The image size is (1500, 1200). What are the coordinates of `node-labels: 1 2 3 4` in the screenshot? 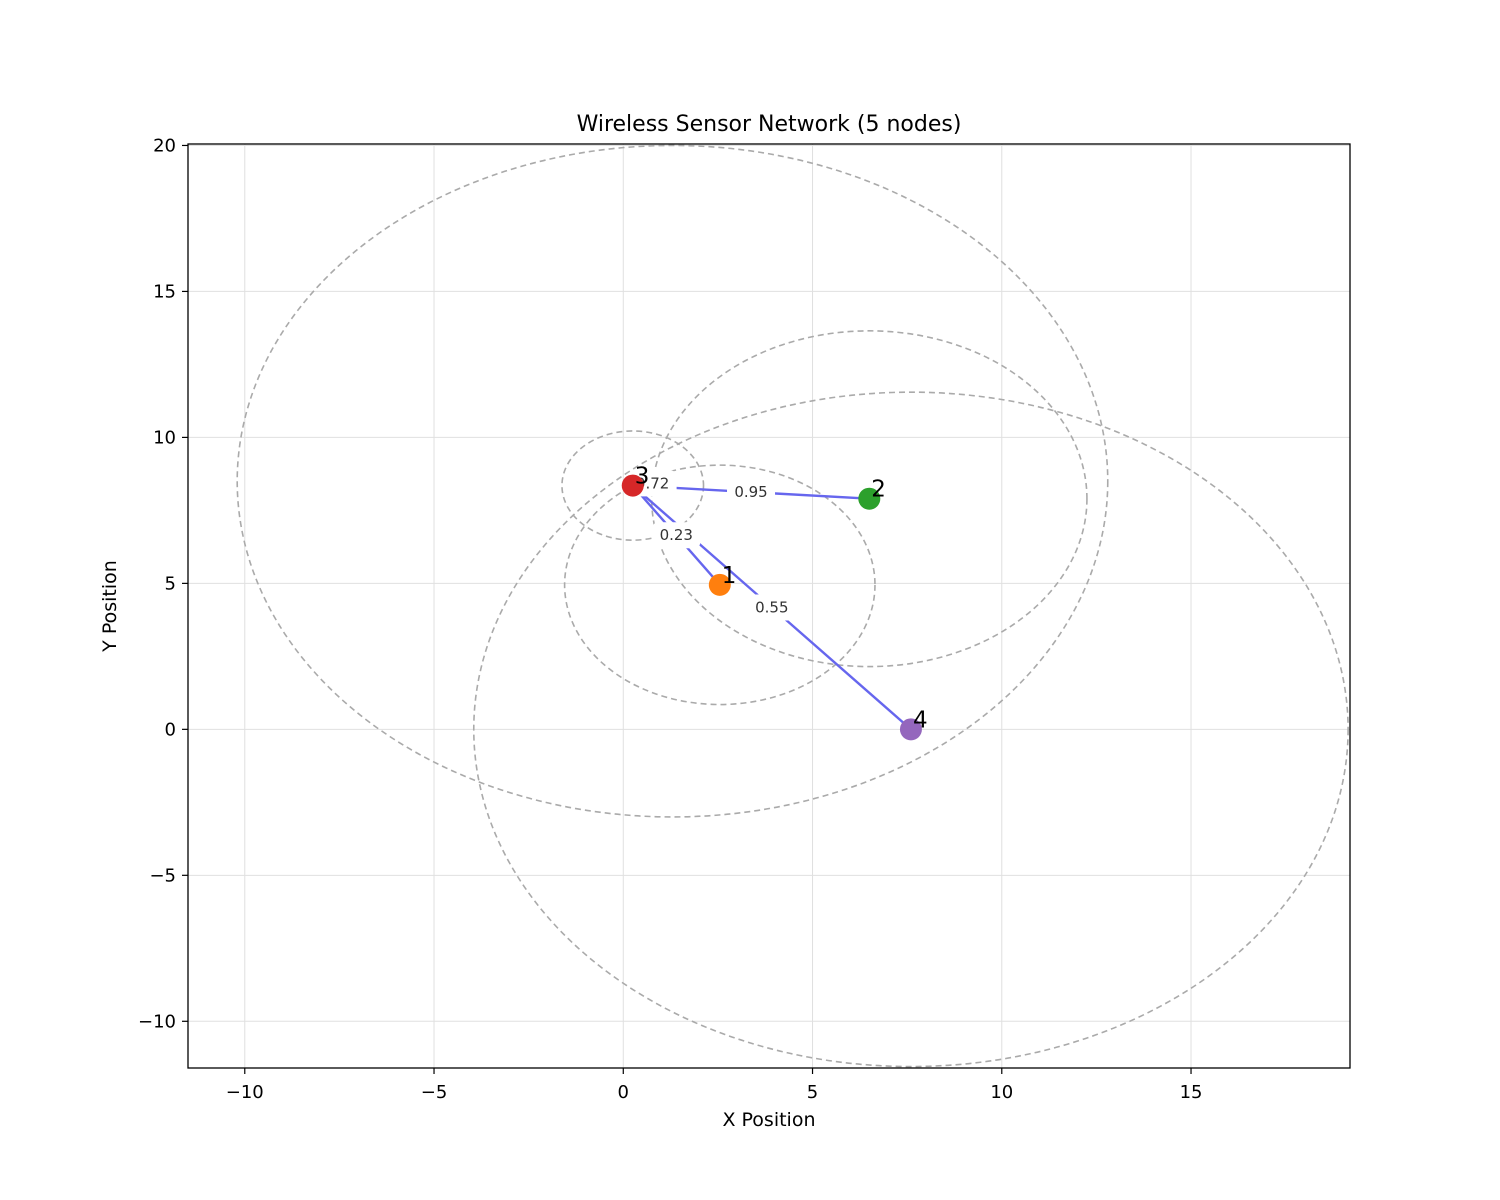 It's located at (781, 599).